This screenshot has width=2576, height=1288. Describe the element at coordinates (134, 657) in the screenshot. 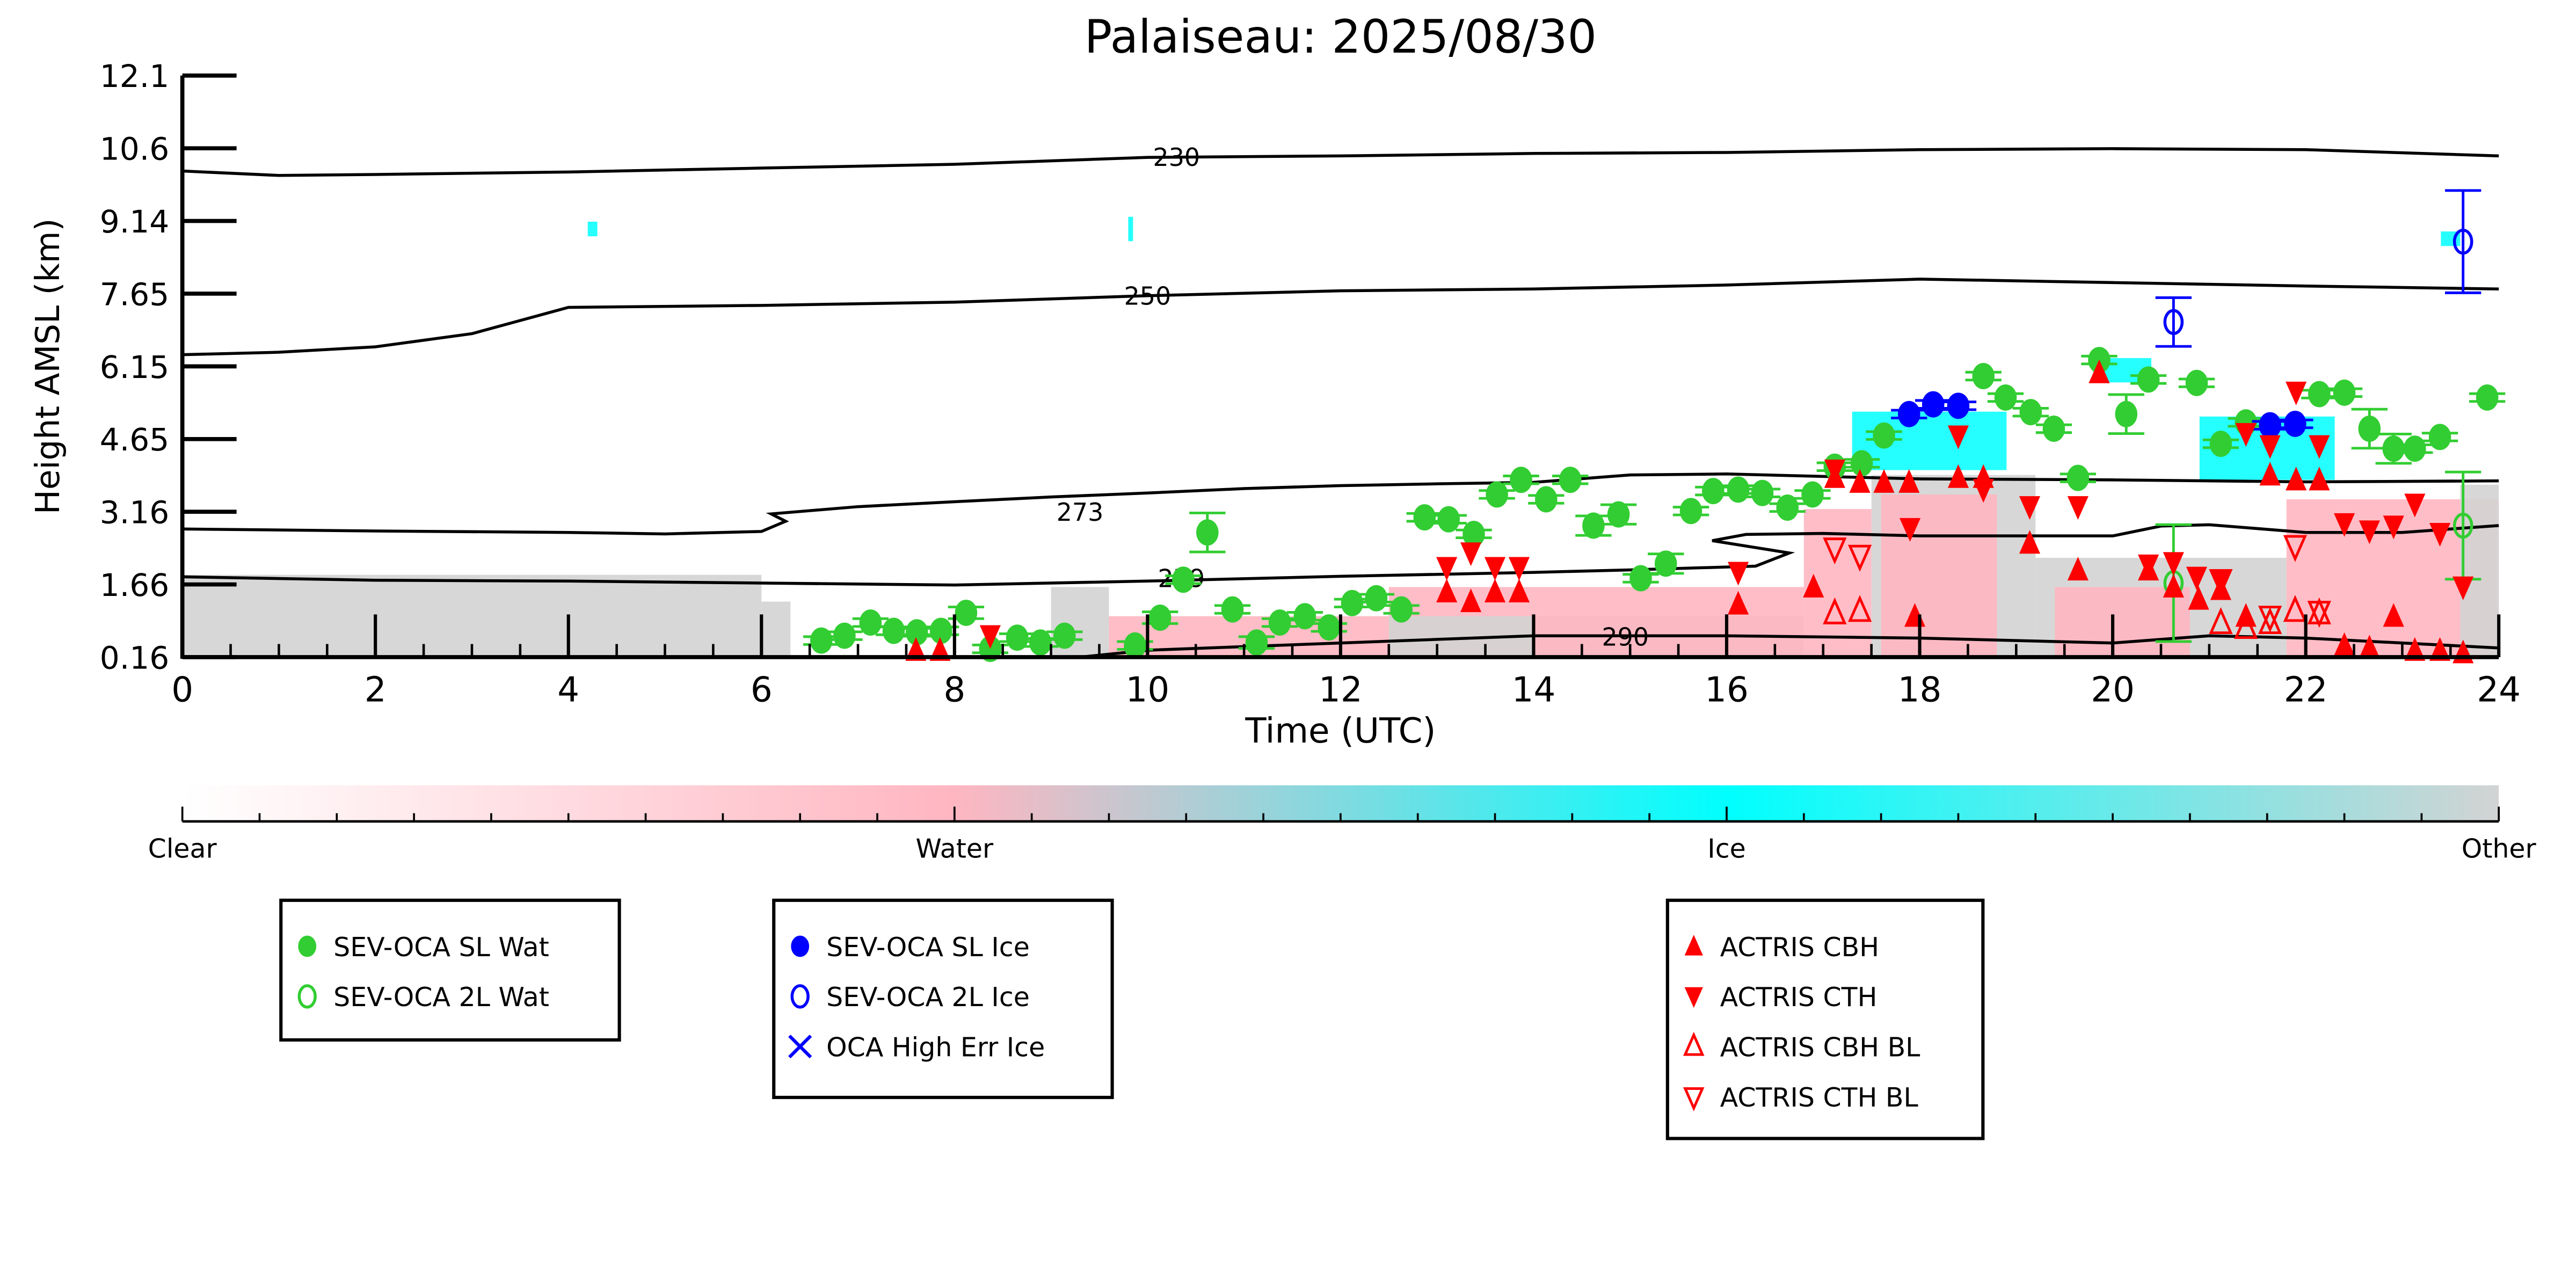

I see `y-tick-label: 0.16` at that location.